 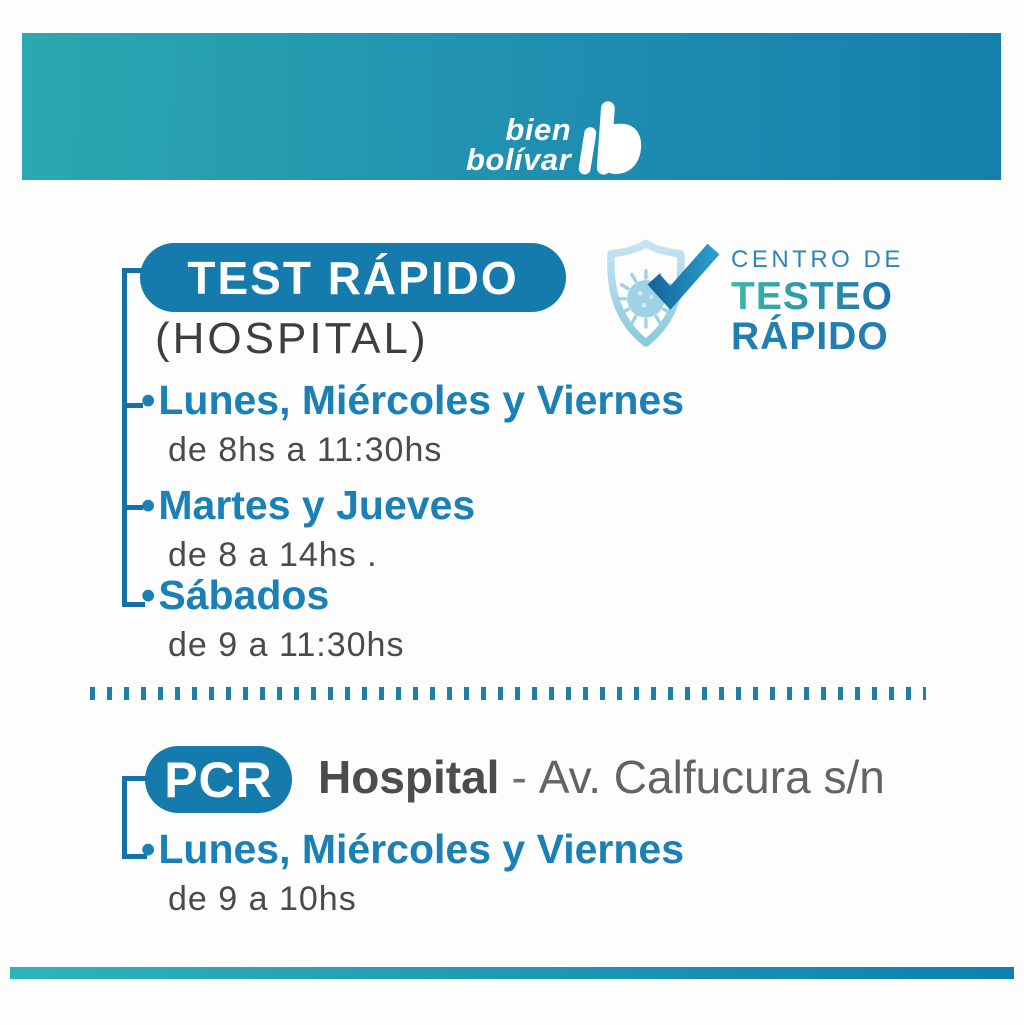 What do you see at coordinates (273, 555) in the screenshot?
I see `schedule-hours: de 8 a 14hs .` at bounding box center [273, 555].